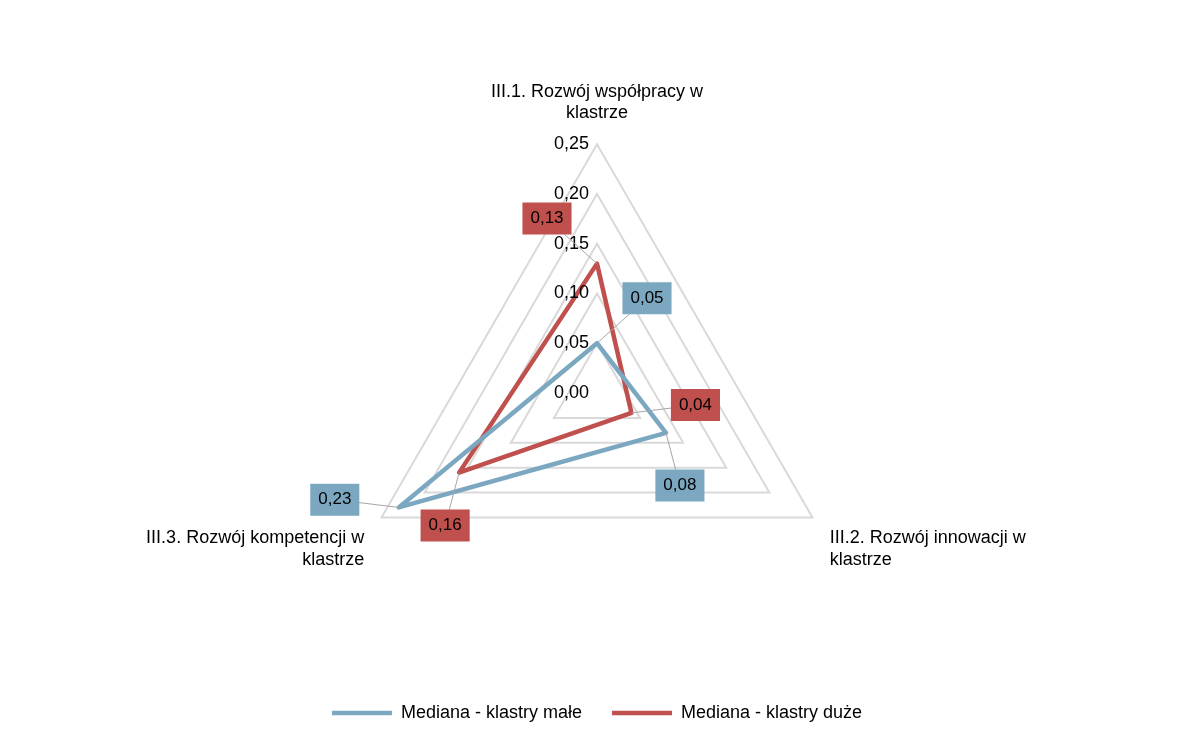 The width and height of the screenshot is (1194, 742). What do you see at coordinates (547, 218) in the screenshot?
I see `data-label: 0,13` at bounding box center [547, 218].